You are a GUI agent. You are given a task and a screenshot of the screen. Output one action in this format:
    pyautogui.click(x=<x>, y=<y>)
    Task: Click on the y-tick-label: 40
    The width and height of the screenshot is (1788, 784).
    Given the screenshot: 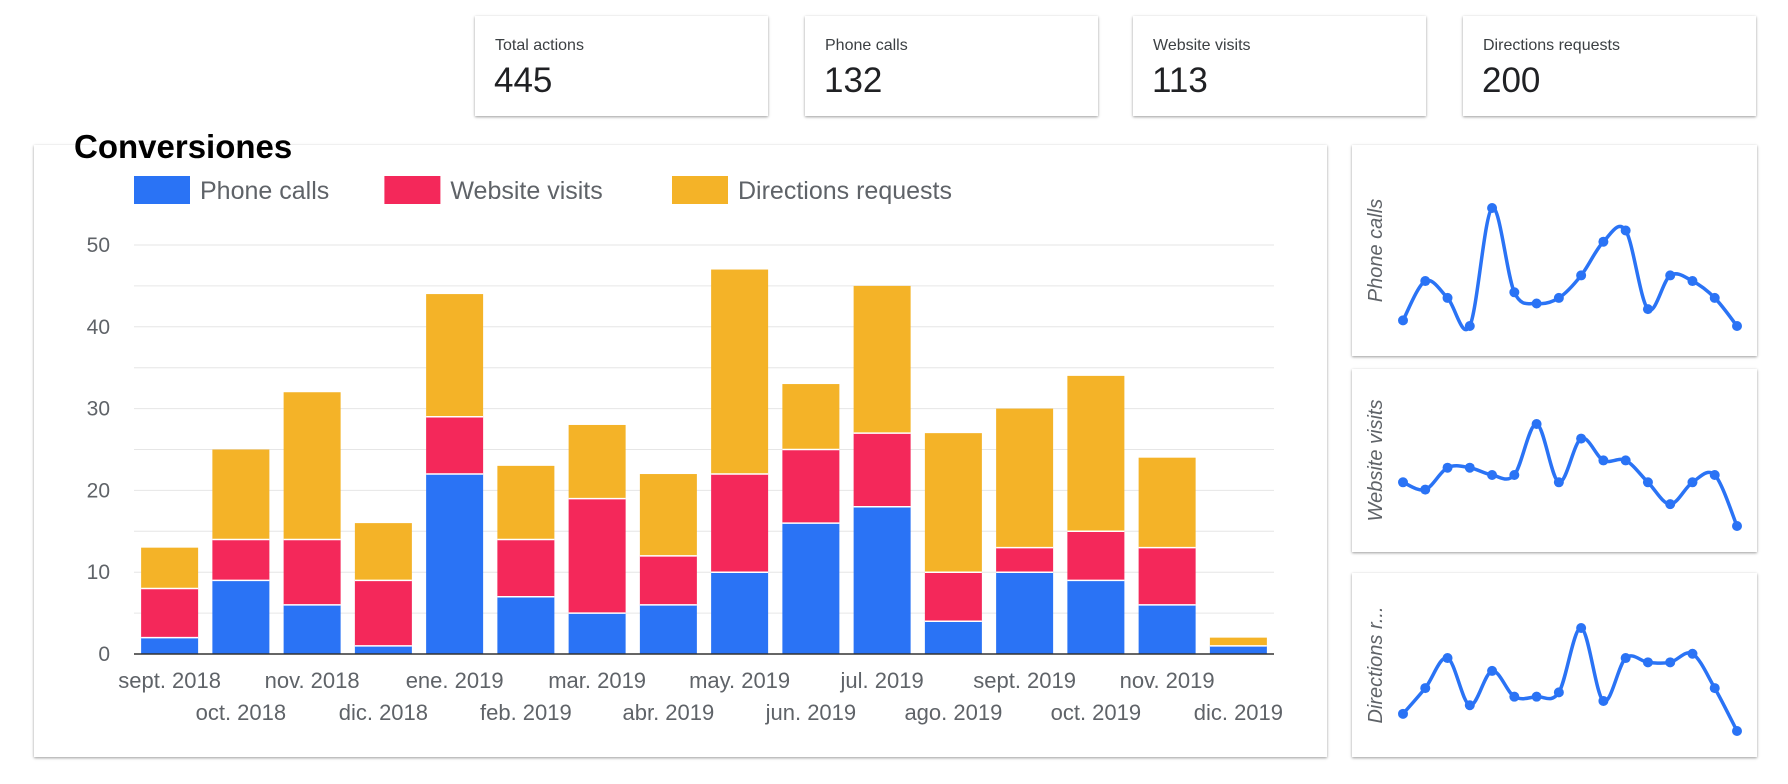 What is the action you would take?
    pyautogui.click(x=98, y=327)
    